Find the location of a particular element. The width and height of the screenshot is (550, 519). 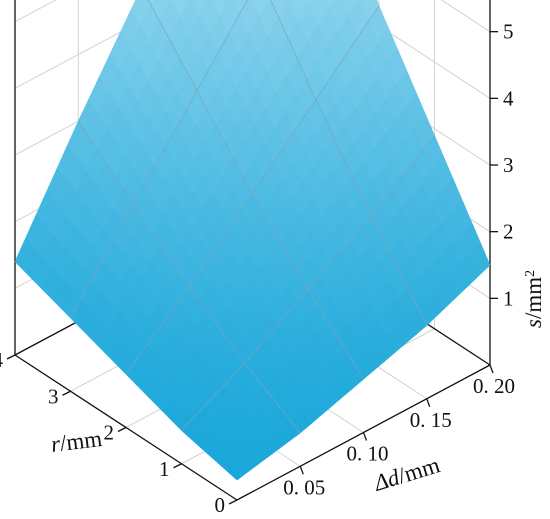

x-tick-label: 0. 20 is located at coordinates (494, 386).